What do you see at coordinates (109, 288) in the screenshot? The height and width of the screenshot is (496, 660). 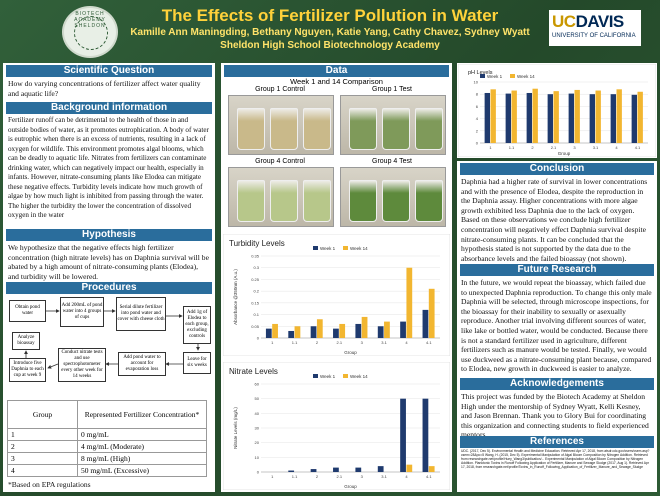 I see `procedures-heading: Procedures` at bounding box center [109, 288].